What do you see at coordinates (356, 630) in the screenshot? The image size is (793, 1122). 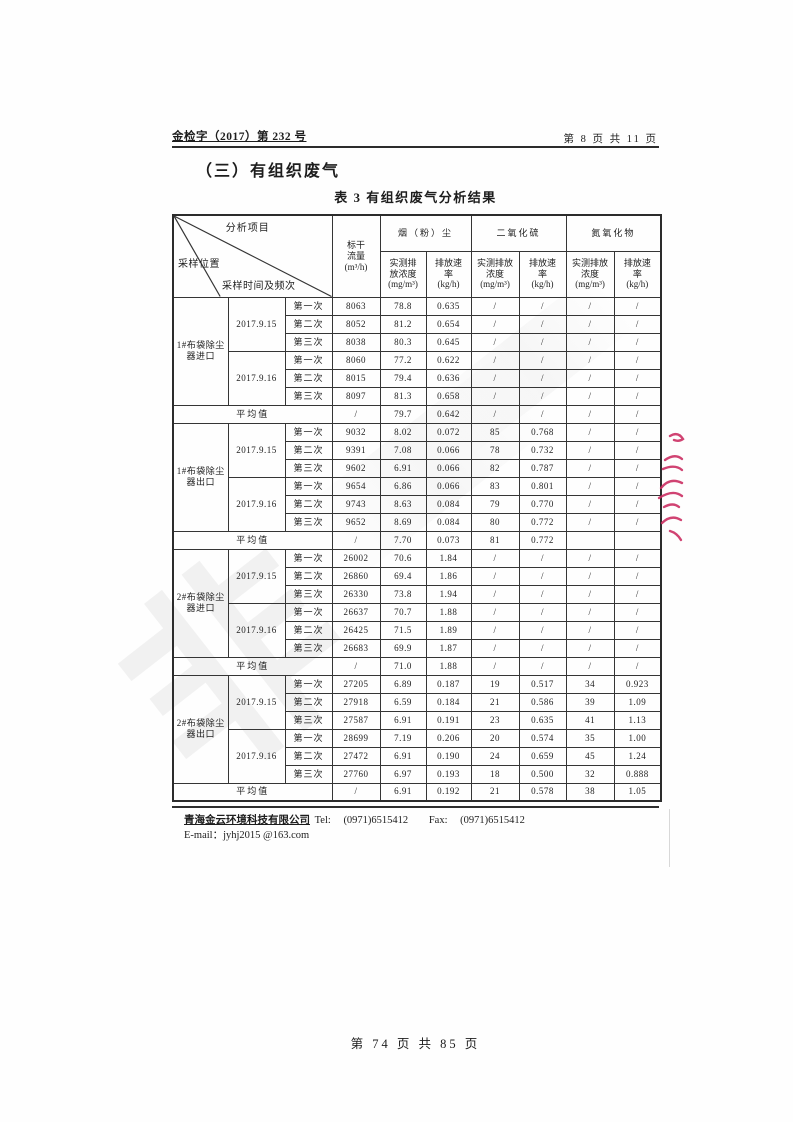 I see `value-cell: 26425` at bounding box center [356, 630].